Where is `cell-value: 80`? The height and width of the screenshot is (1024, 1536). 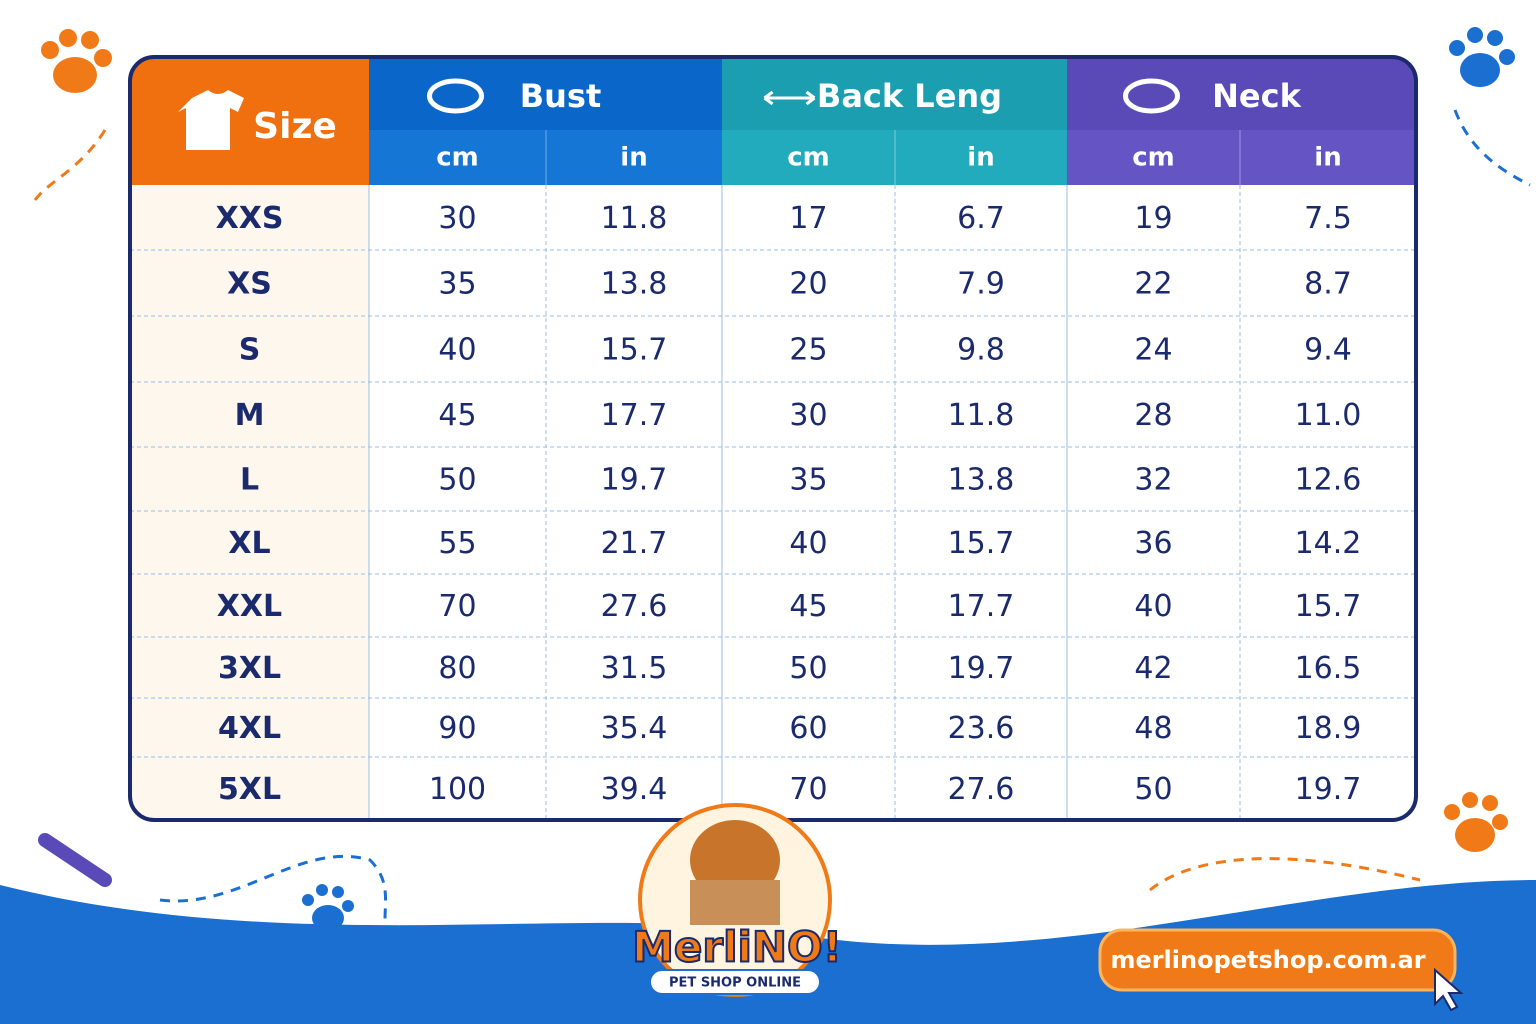 cell-value: 80 is located at coordinates (457, 668).